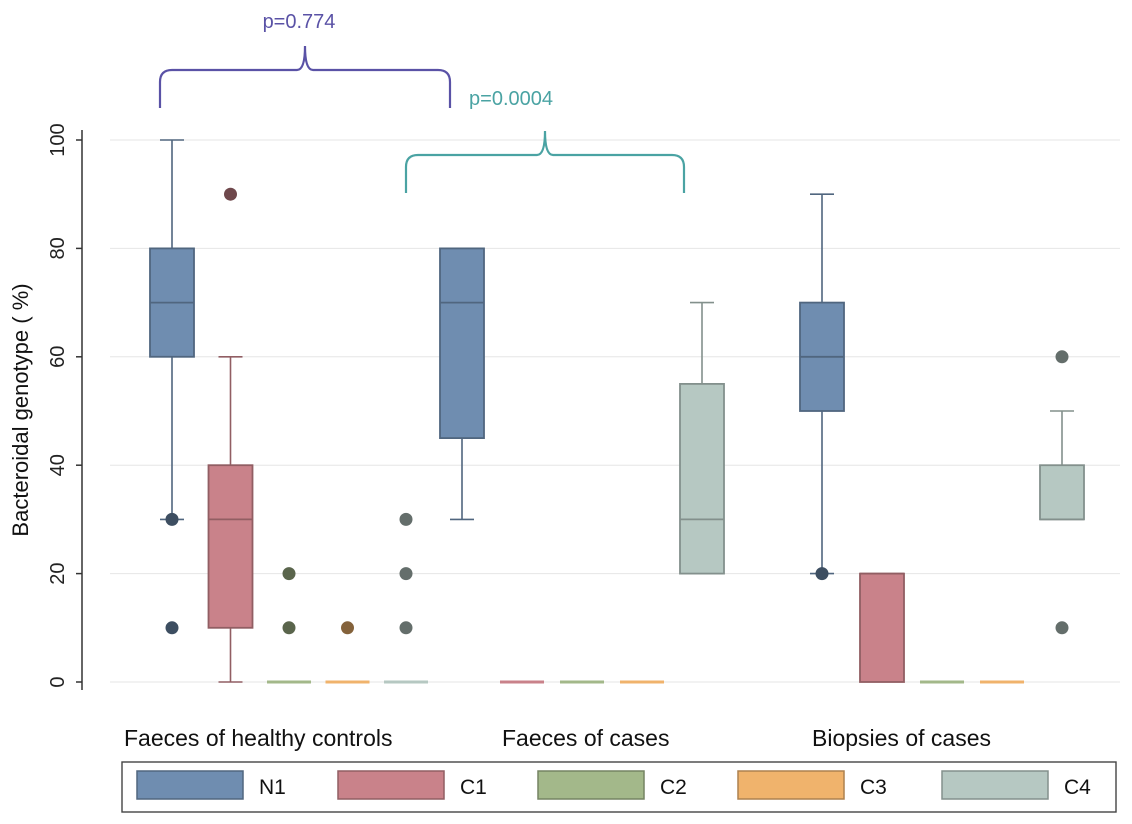 The width and height of the screenshot is (1132, 824). What do you see at coordinates (873, 787) in the screenshot?
I see `legend-label: C3` at bounding box center [873, 787].